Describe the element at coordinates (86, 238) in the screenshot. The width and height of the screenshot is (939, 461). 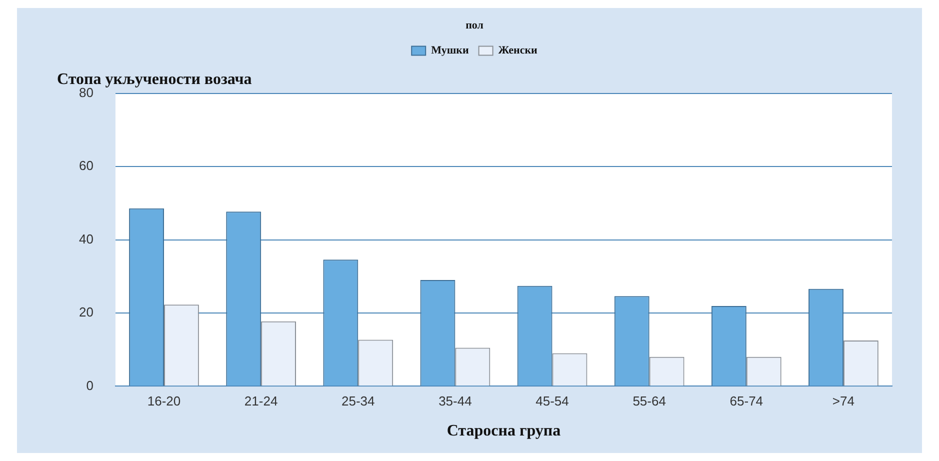
I see `y-tick-label: 40` at that location.